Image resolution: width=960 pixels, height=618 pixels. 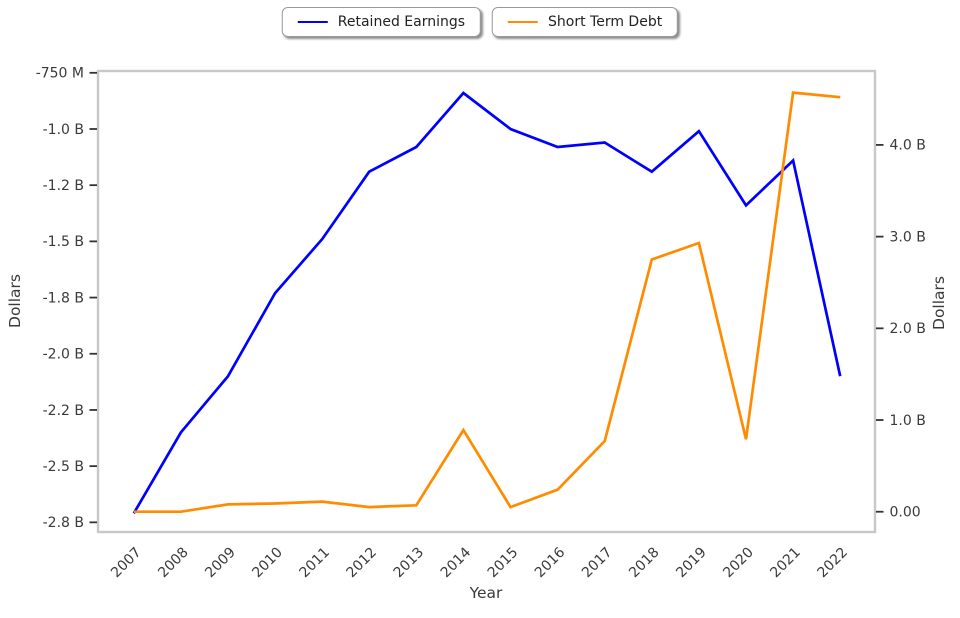 What do you see at coordinates (63, 355) in the screenshot?
I see `left-tick-label: -2.0 B` at bounding box center [63, 355].